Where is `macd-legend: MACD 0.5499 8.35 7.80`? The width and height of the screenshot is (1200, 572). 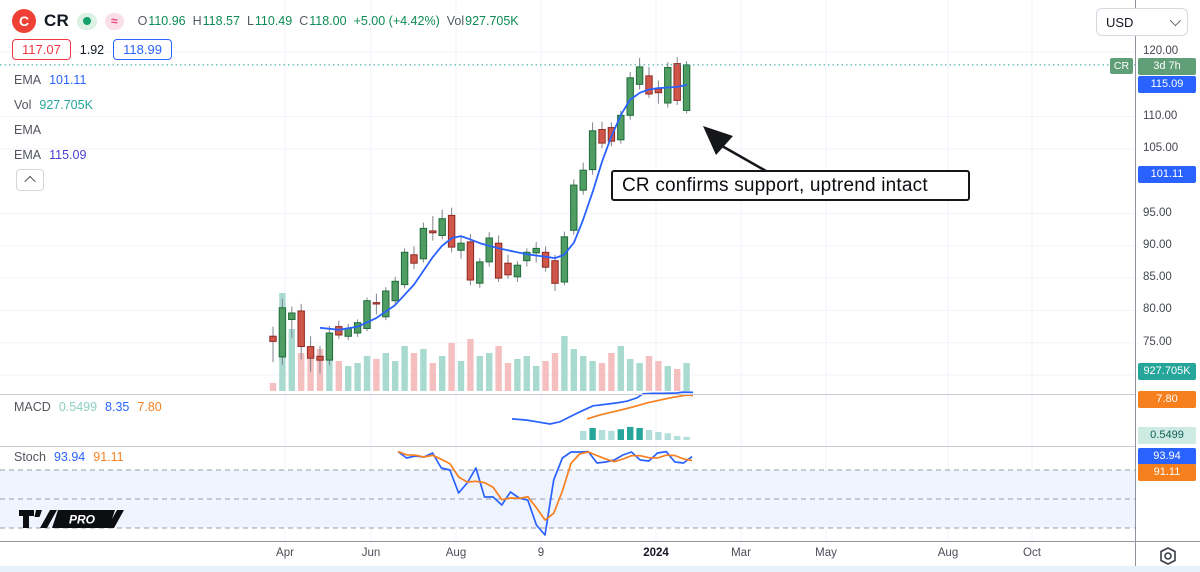
macd-legend: MACD 0.5499 8.35 7.80 is located at coordinates (88, 407).